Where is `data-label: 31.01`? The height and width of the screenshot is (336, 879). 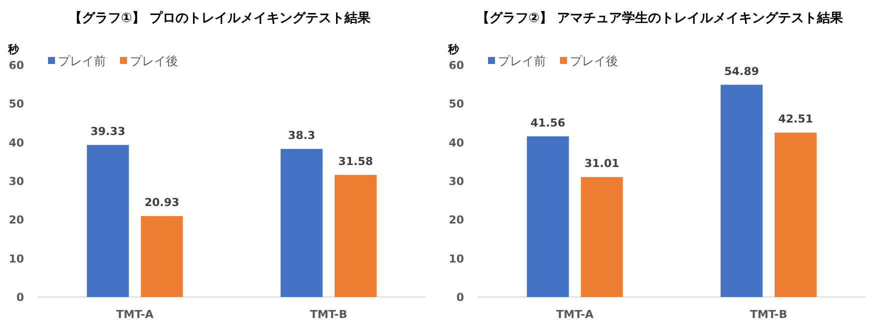 data-label: 31.01 is located at coordinates (601, 163).